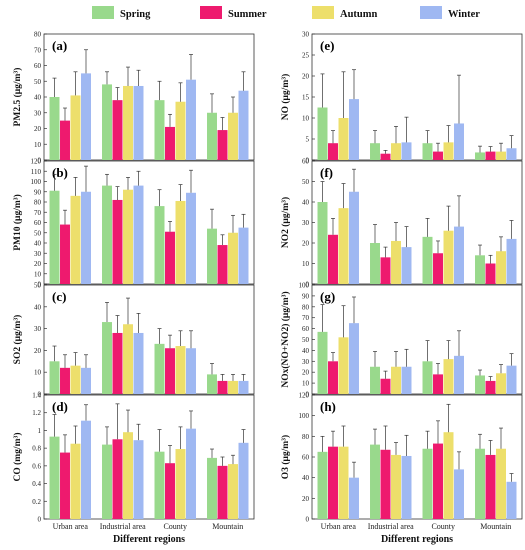 The image size is (525, 550). I want to click on legend-swatch-spring, so click(103, 12).